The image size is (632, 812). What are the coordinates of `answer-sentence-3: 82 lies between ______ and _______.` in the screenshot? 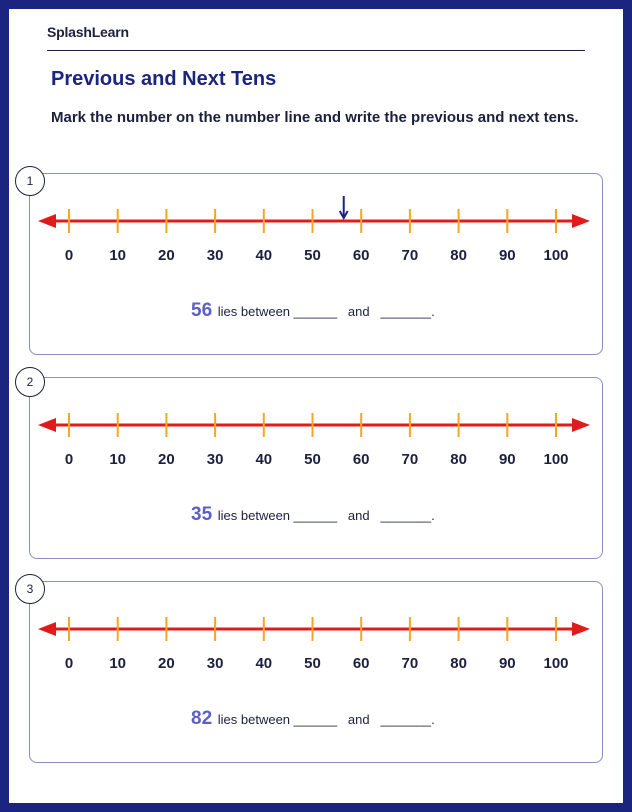 It's located at (313, 719).